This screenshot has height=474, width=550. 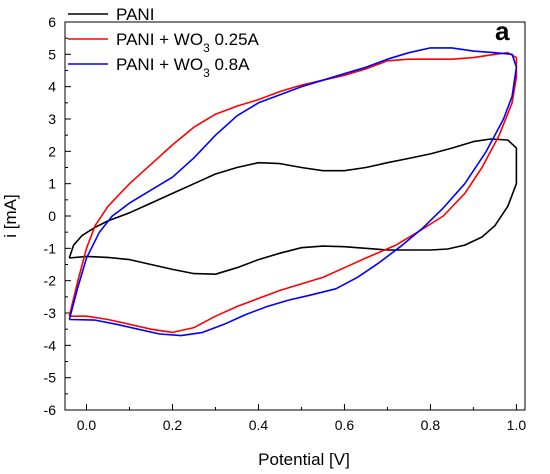 I want to click on x-tick-label: 0.4, so click(x=259, y=425).